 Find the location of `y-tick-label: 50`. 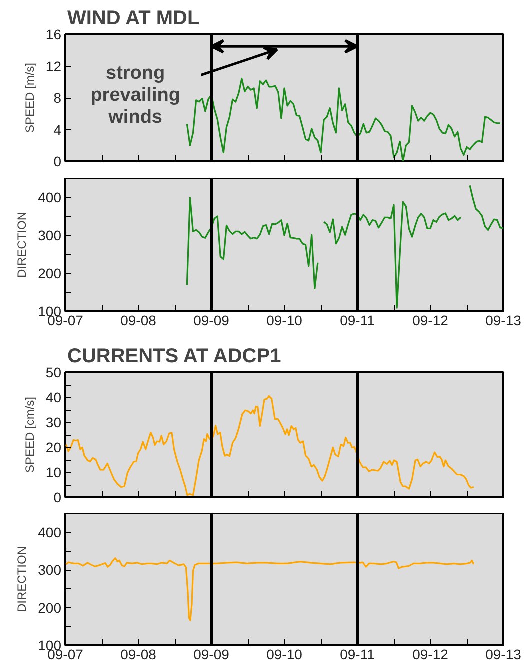

y-tick-label: 50 is located at coordinates (54, 372).